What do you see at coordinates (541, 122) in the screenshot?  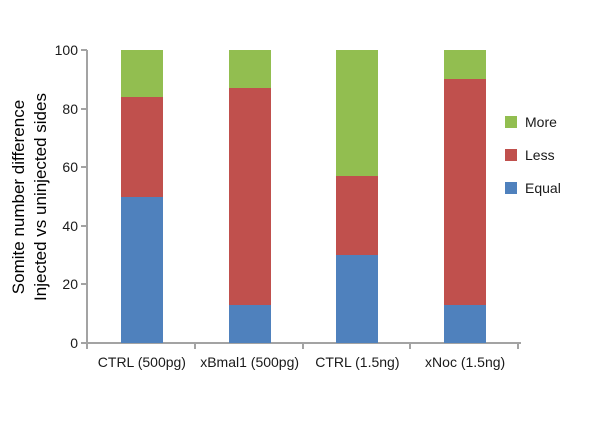 I see `legend-label: More` at bounding box center [541, 122].